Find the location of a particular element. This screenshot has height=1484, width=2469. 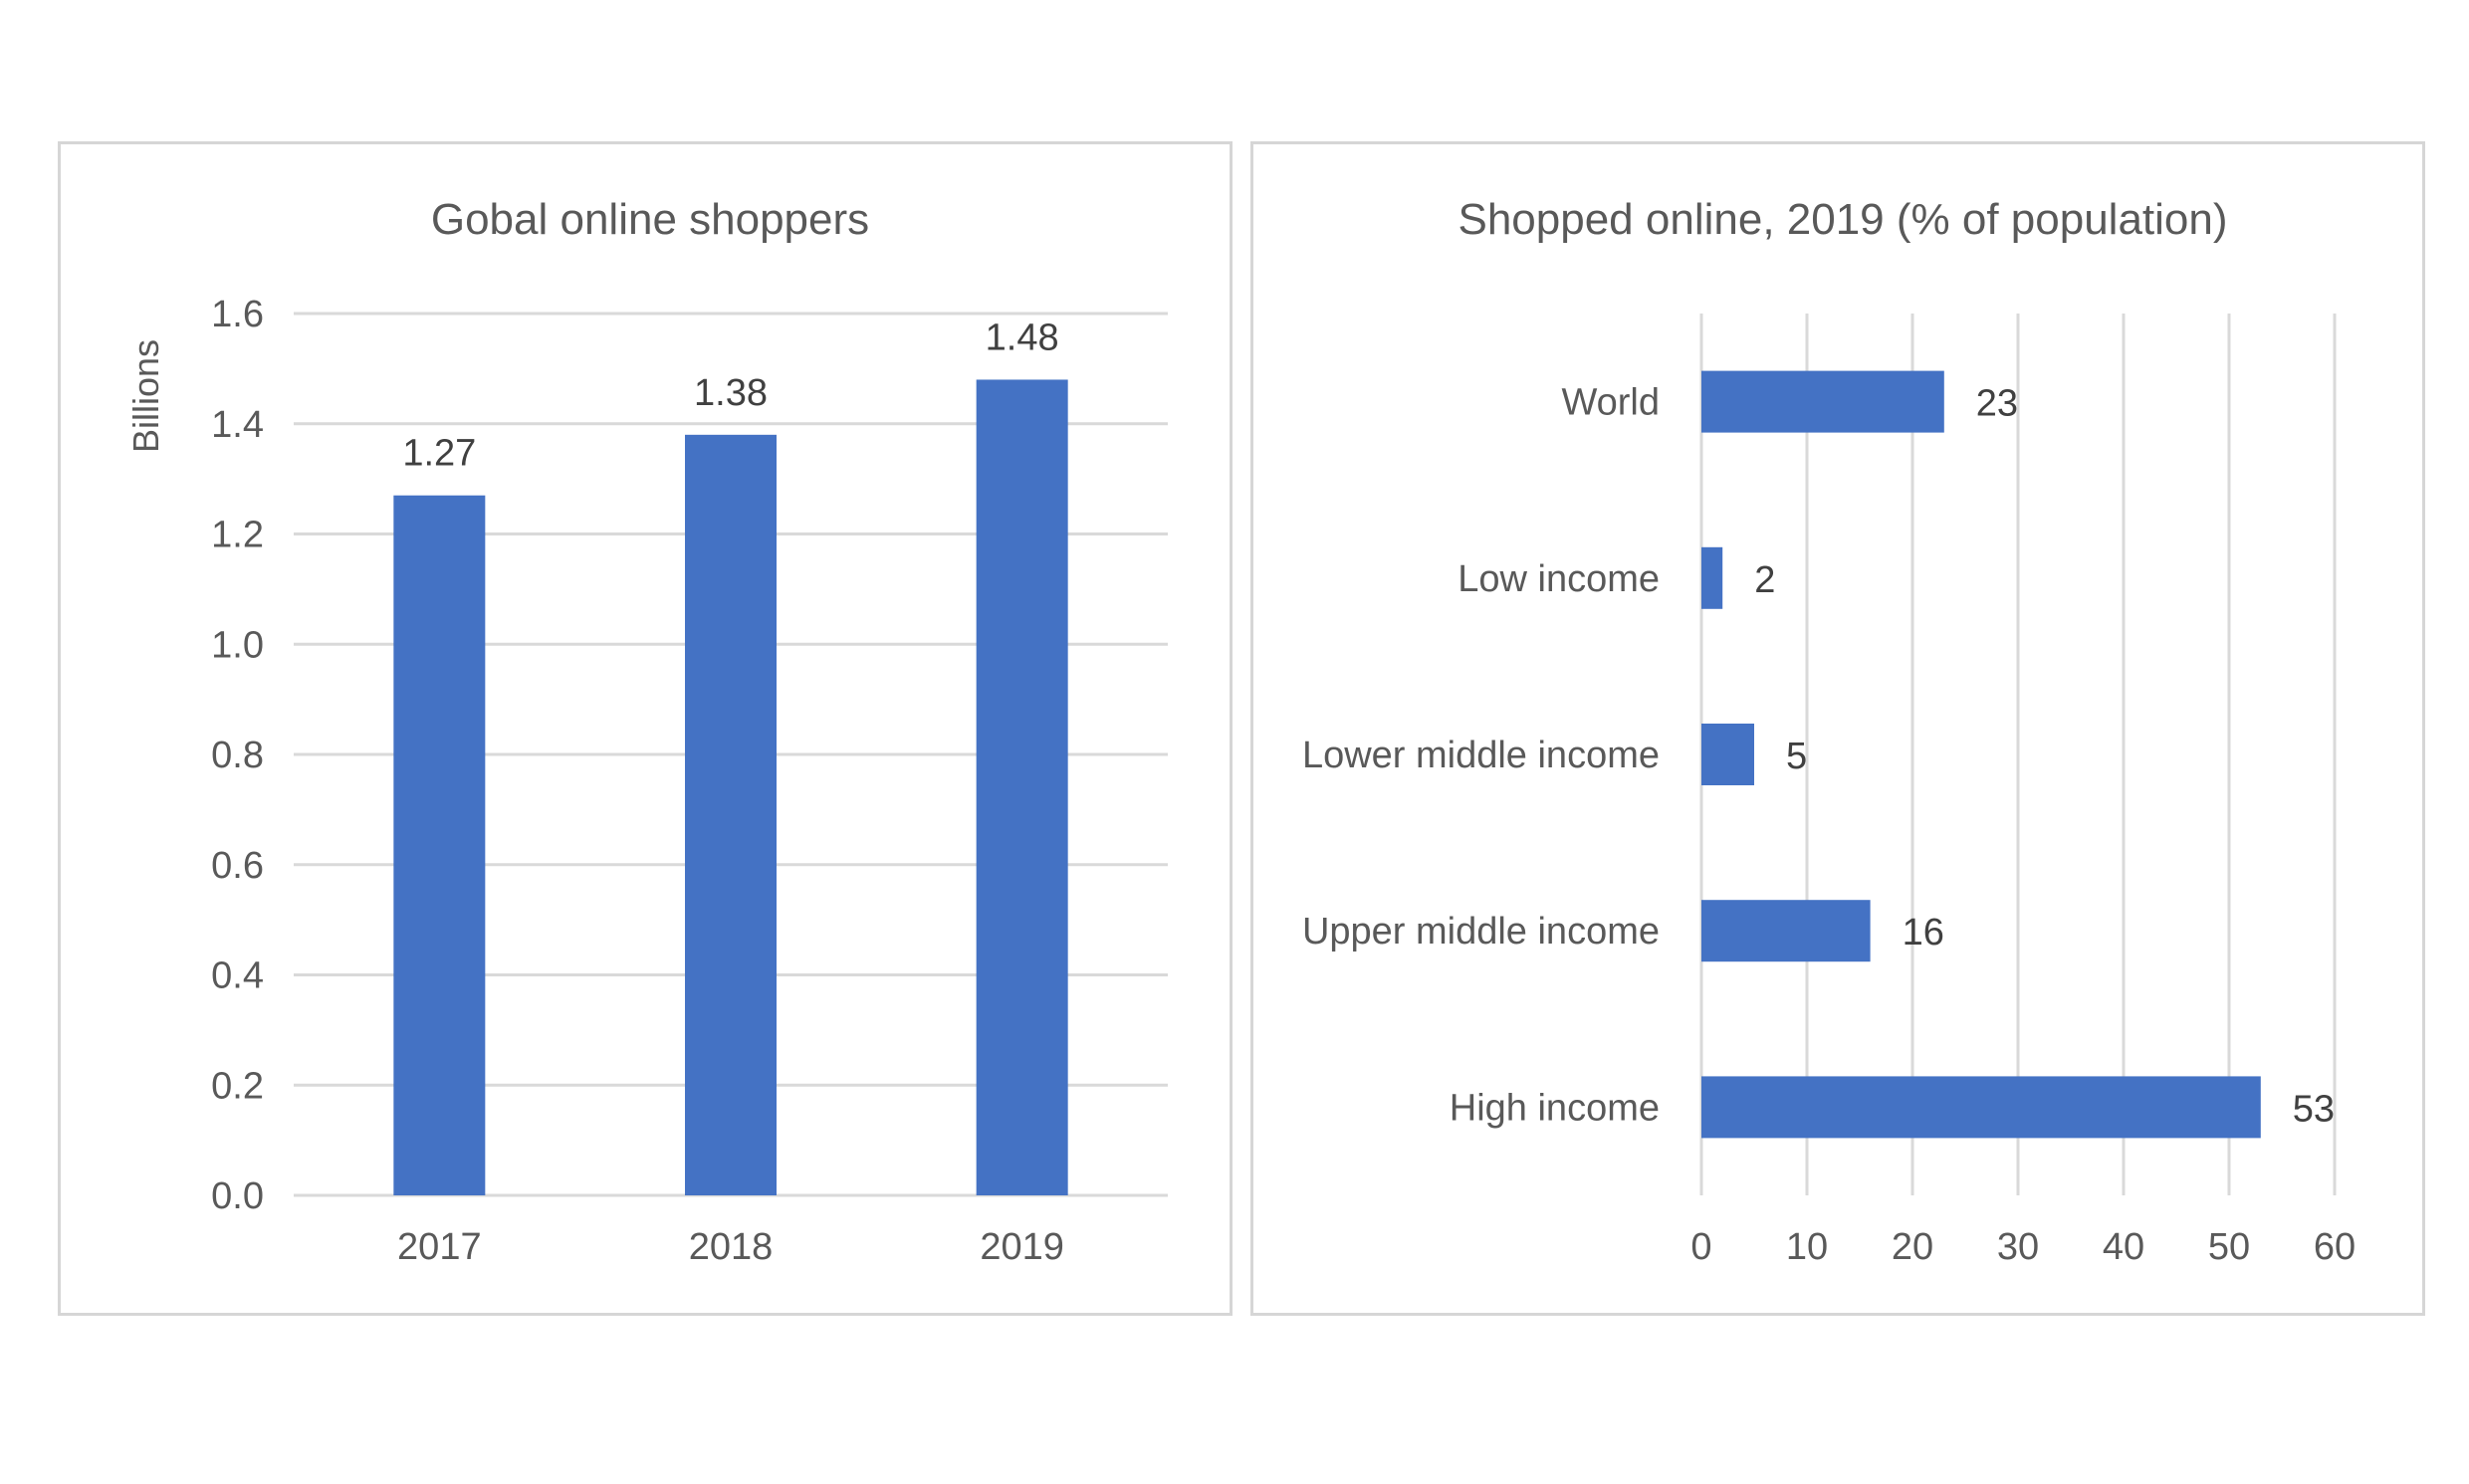

chart-title: Gobal online shoppers is located at coordinates (650, 219).